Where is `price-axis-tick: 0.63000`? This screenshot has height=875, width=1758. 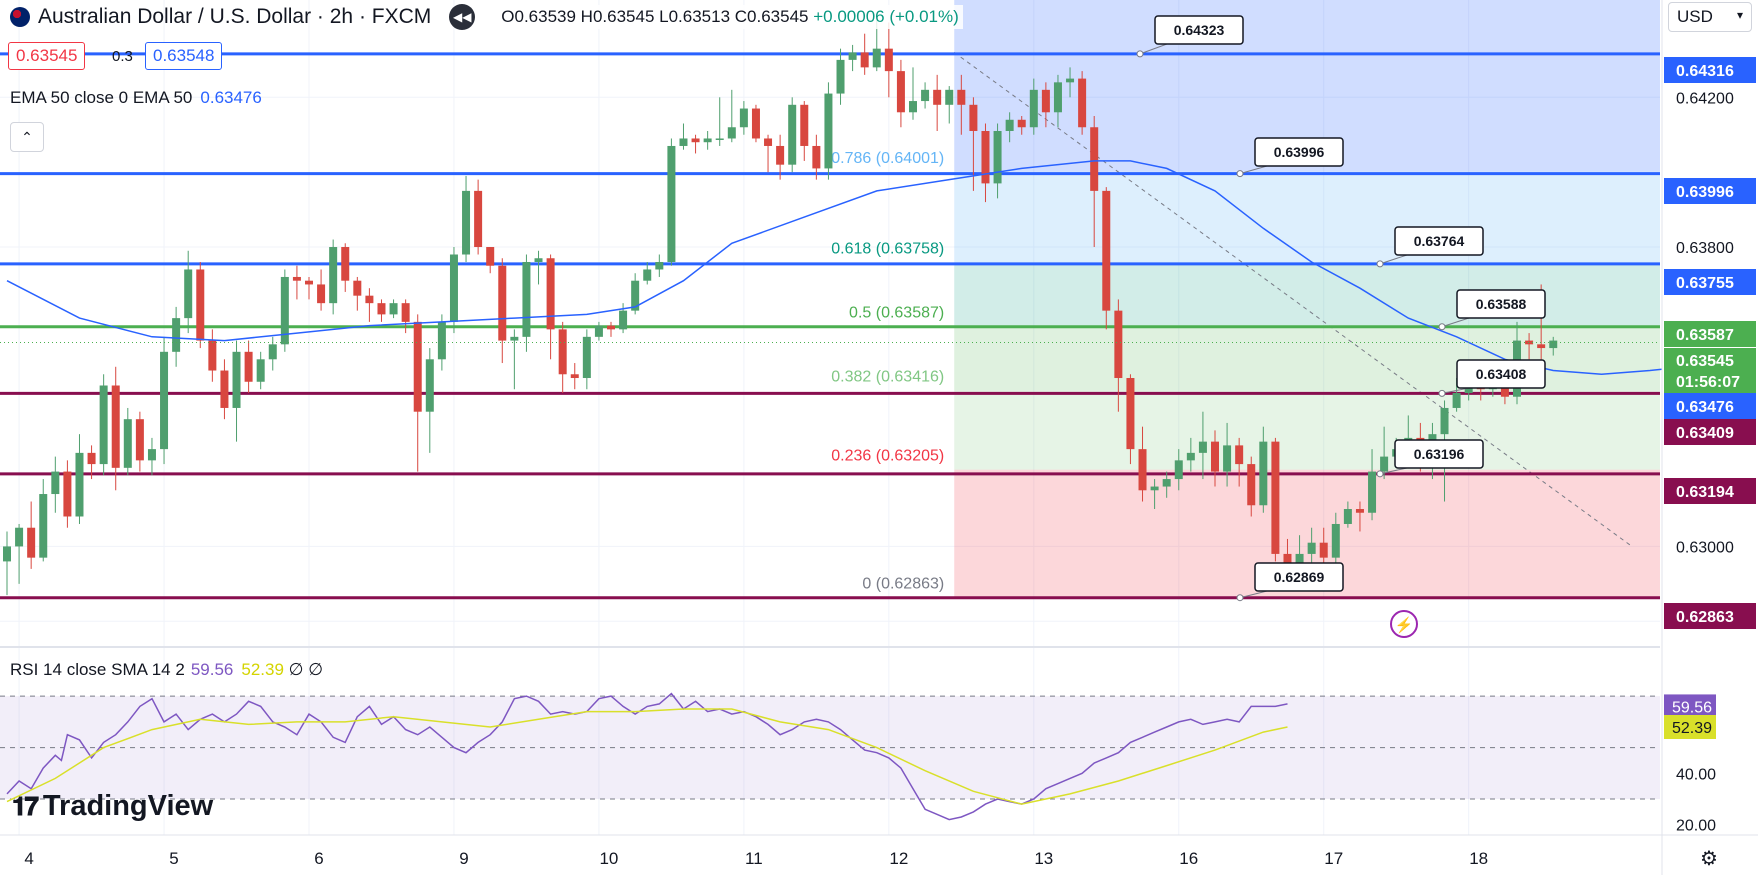
price-axis-tick: 0.63000 is located at coordinates (1705, 547).